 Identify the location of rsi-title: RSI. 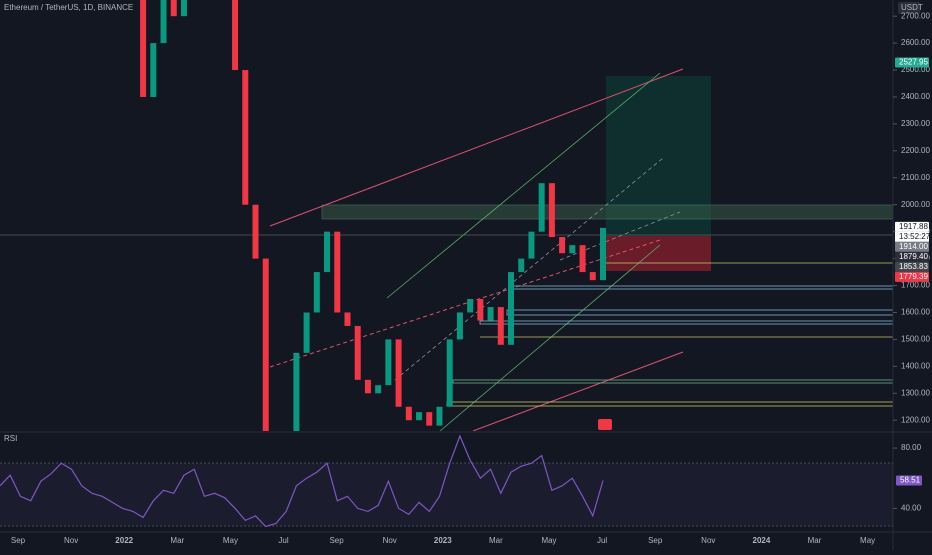
(10, 438).